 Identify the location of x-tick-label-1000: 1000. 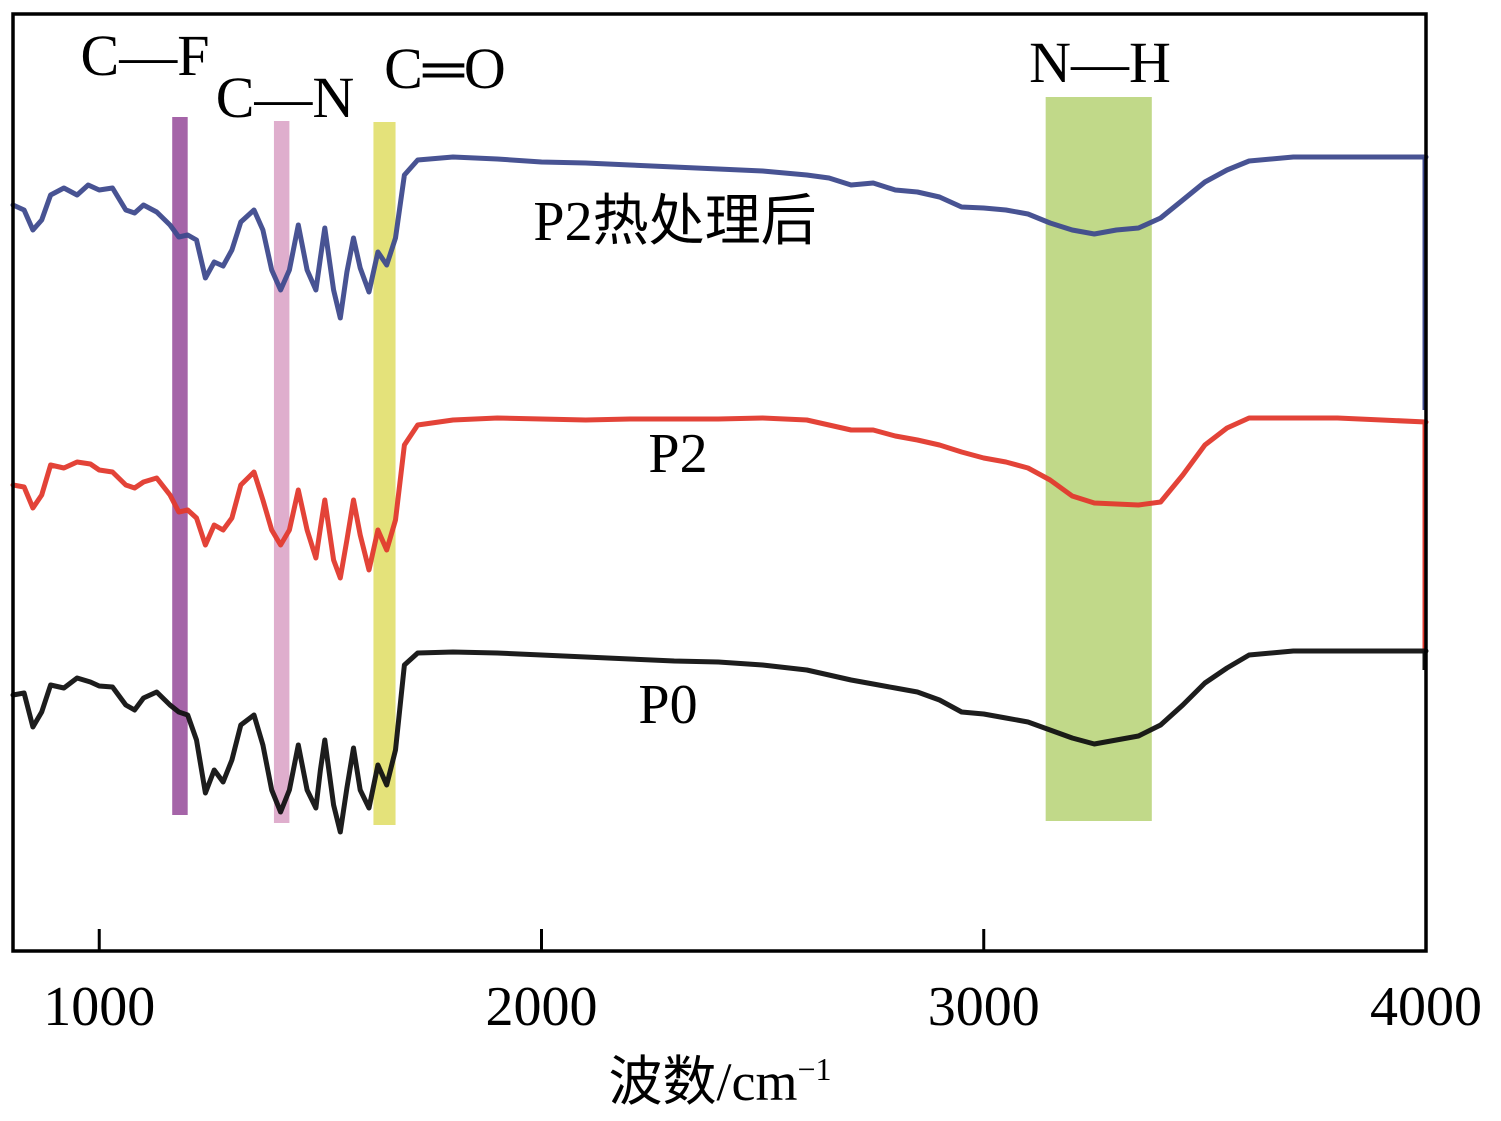
(99, 1007).